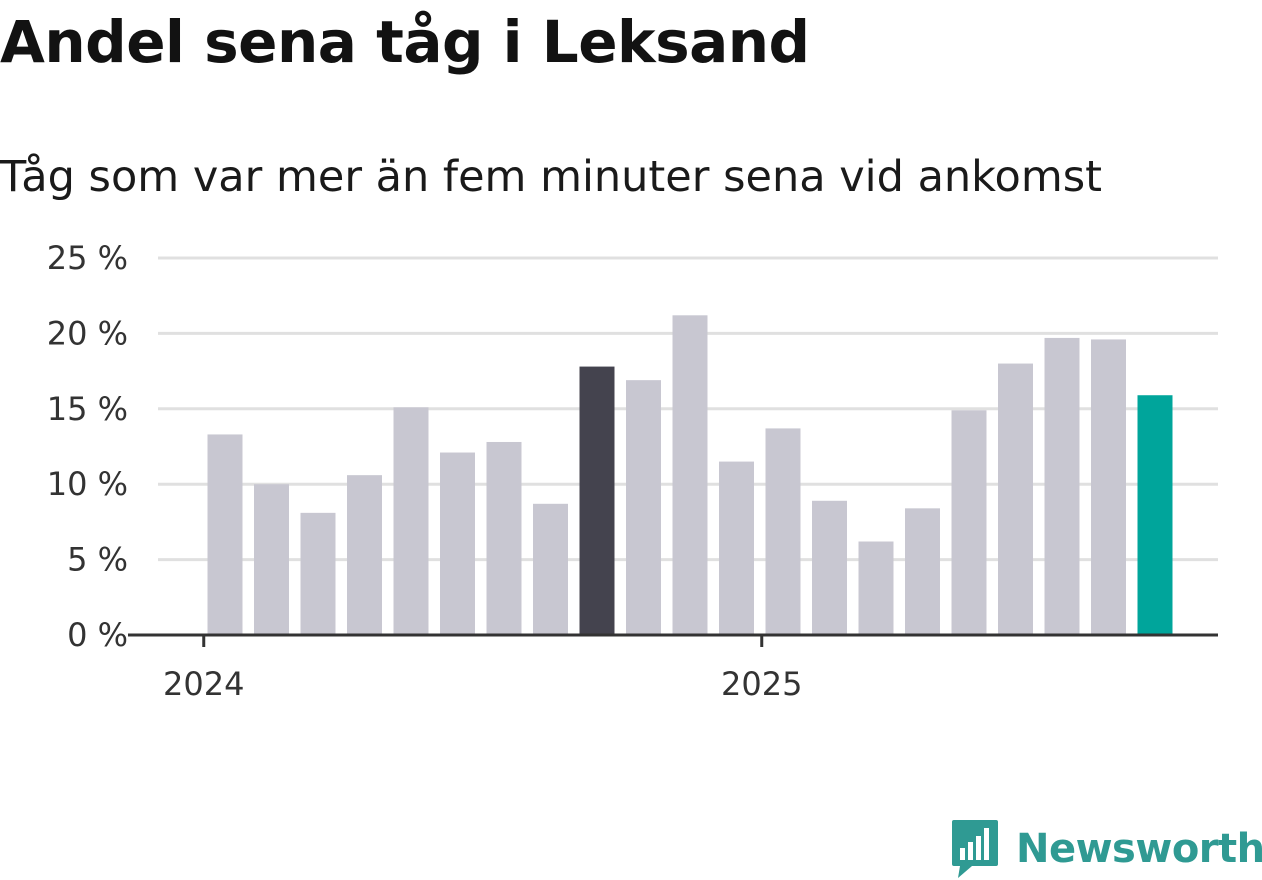  What do you see at coordinates (87, 258) in the screenshot?
I see `y-tick-label: 25 %` at bounding box center [87, 258].